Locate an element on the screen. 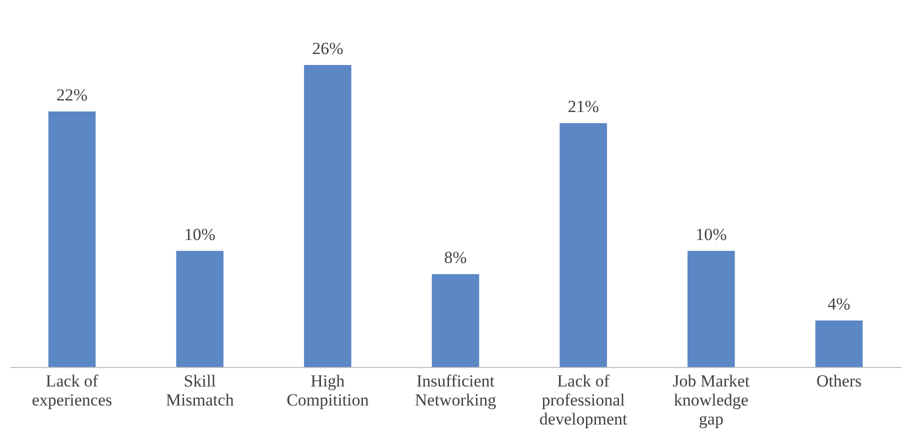 The image size is (911, 432). data-label: 22% is located at coordinates (72, 94).